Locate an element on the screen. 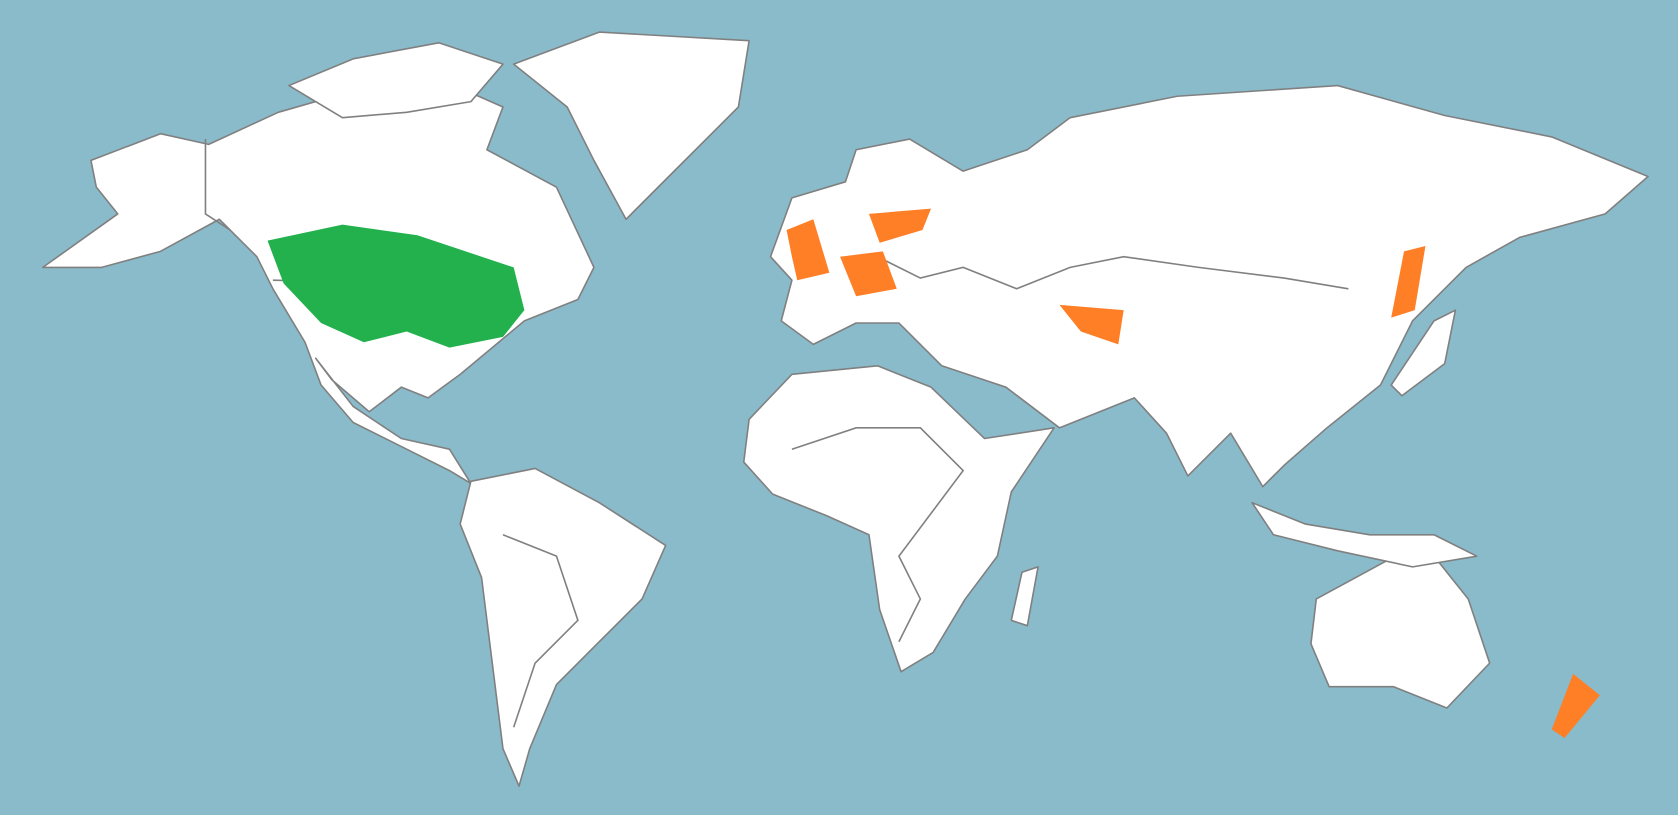  introduced-range-sweden-finland is located at coordinates (900, 225).